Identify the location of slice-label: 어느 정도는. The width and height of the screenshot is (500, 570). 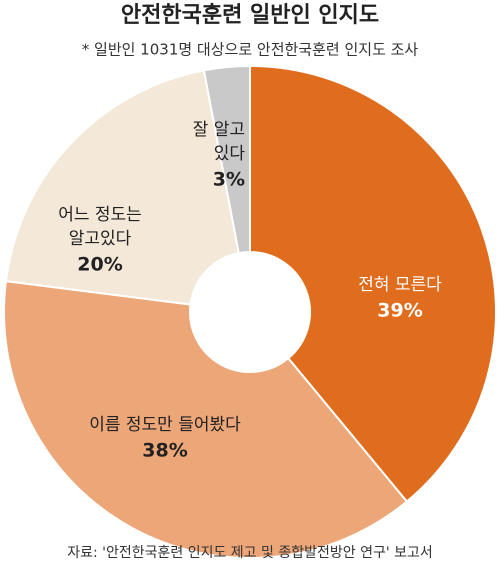
(100, 215).